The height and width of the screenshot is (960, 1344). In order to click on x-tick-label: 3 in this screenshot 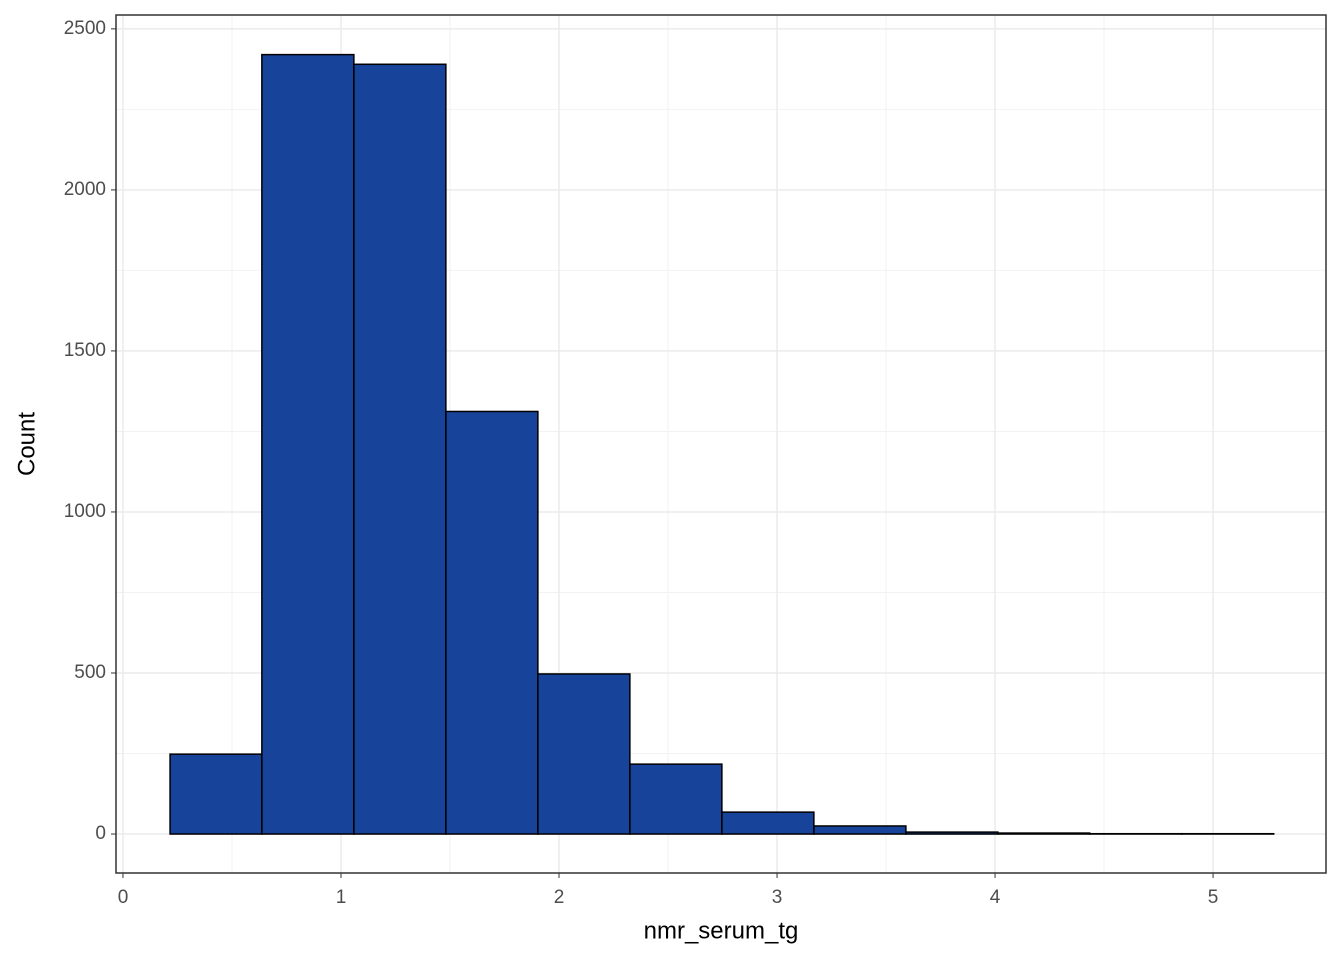, I will do `click(777, 897)`.